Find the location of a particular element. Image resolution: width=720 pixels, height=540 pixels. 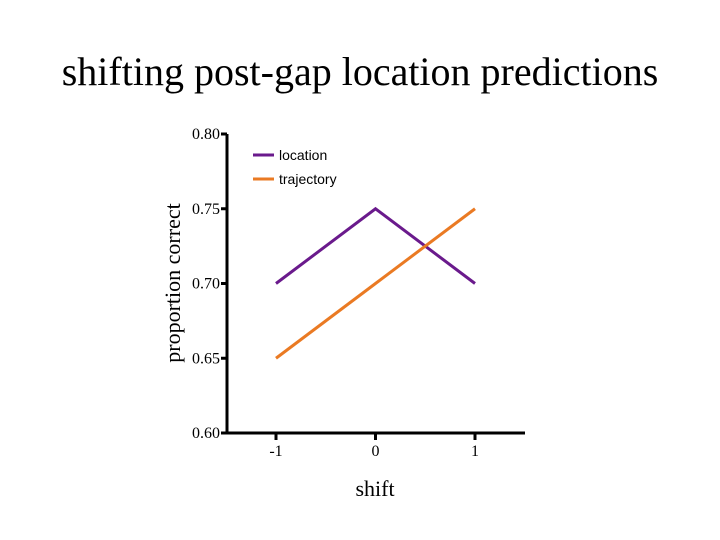

y-tick-label: 0.60 is located at coordinates (206, 433).